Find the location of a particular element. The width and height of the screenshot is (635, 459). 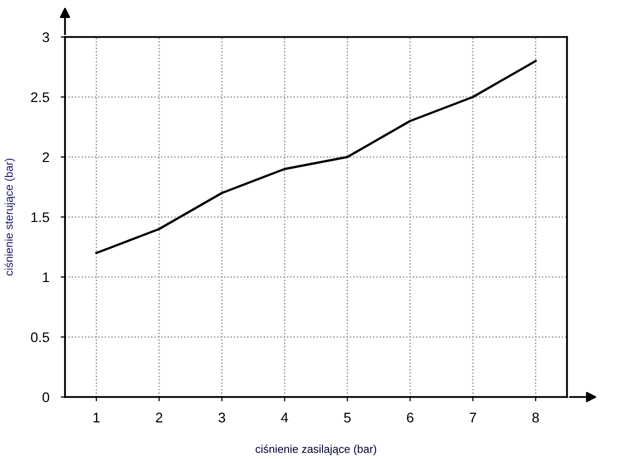

x-tick-label: 5 is located at coordinates (347, 417).